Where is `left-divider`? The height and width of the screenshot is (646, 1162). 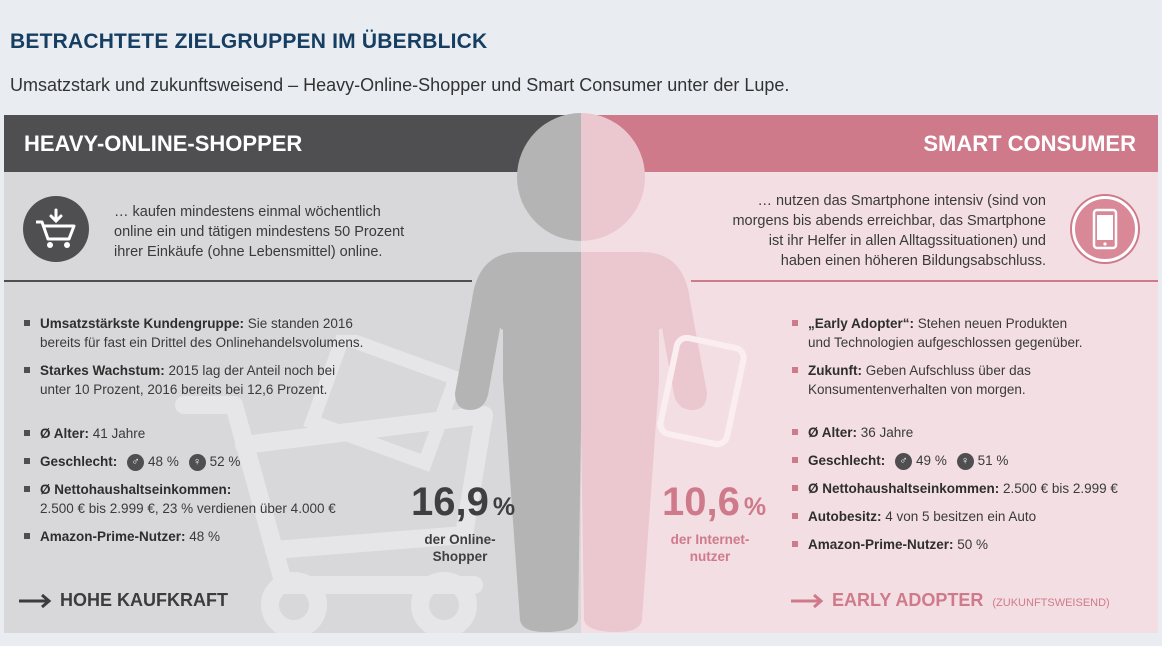
left-divider is located at coordinates (238, 281).